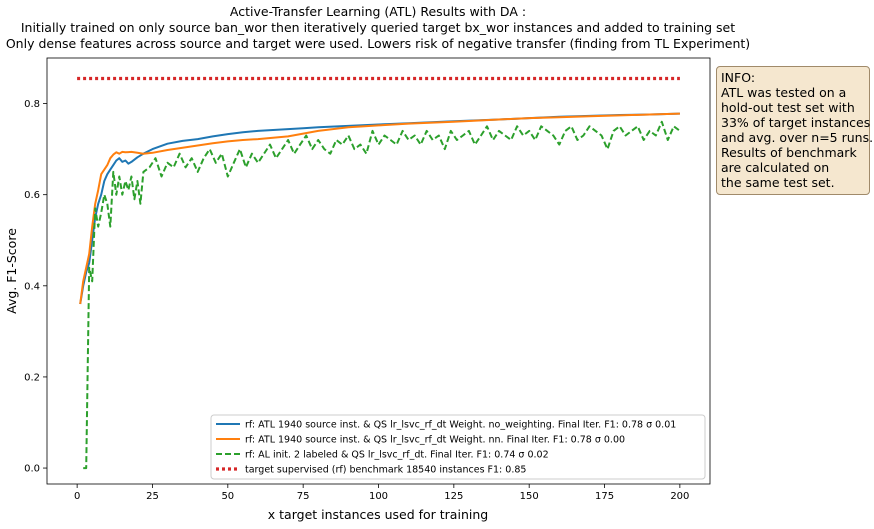 The height and width of the screenshot is (529, 874). Describe the element at coordinates (738, 77) in the screenshot. I see `info-line: INFO:` at that location.